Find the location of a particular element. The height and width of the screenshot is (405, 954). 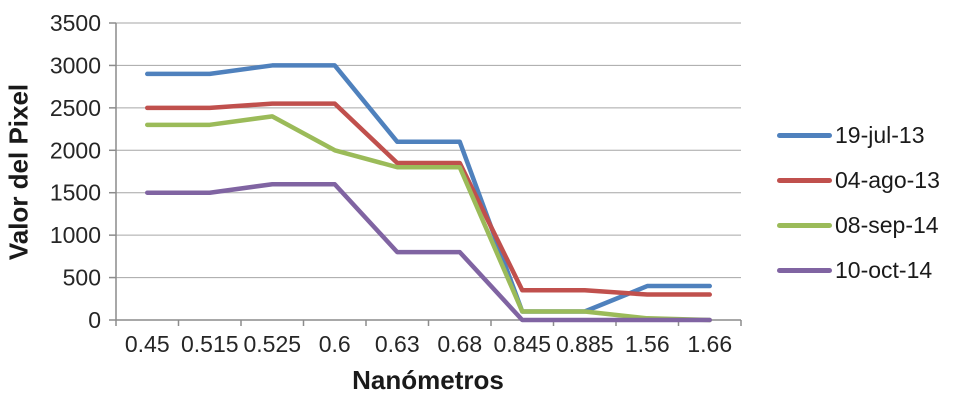

y-tick-label: 3500 is located at coordinates (75, 23).